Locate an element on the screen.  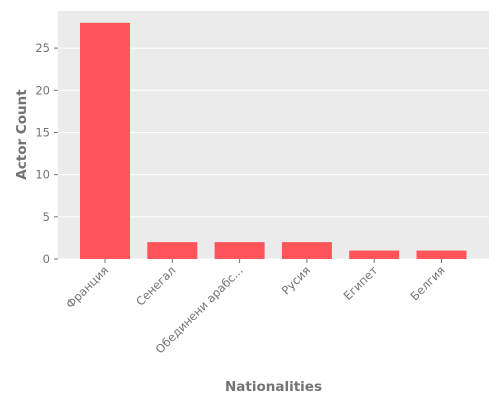
y-tick-label: 5 is located at coordinates (46, 217).